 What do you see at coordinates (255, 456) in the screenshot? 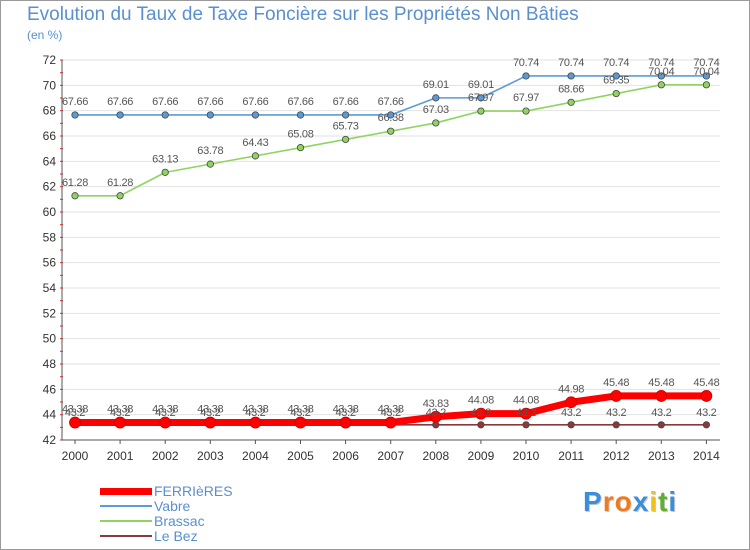
I see `x-tick-label: 2004` at bounding box center [255, 456].